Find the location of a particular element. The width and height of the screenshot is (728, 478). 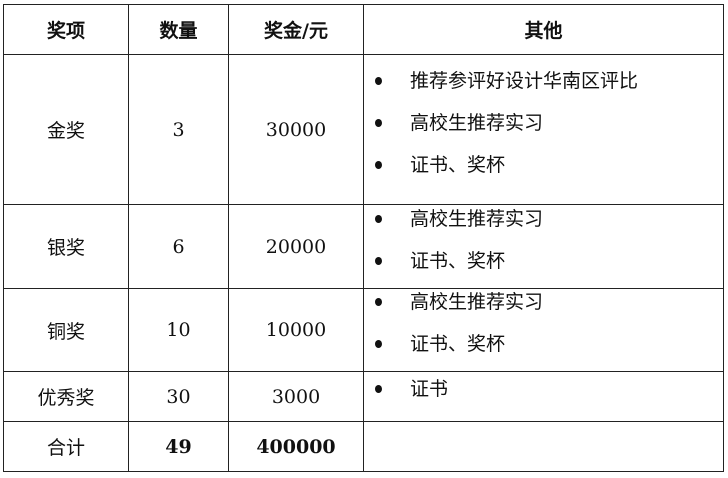

total-label: 合计 is located at coordinates (66, 446).